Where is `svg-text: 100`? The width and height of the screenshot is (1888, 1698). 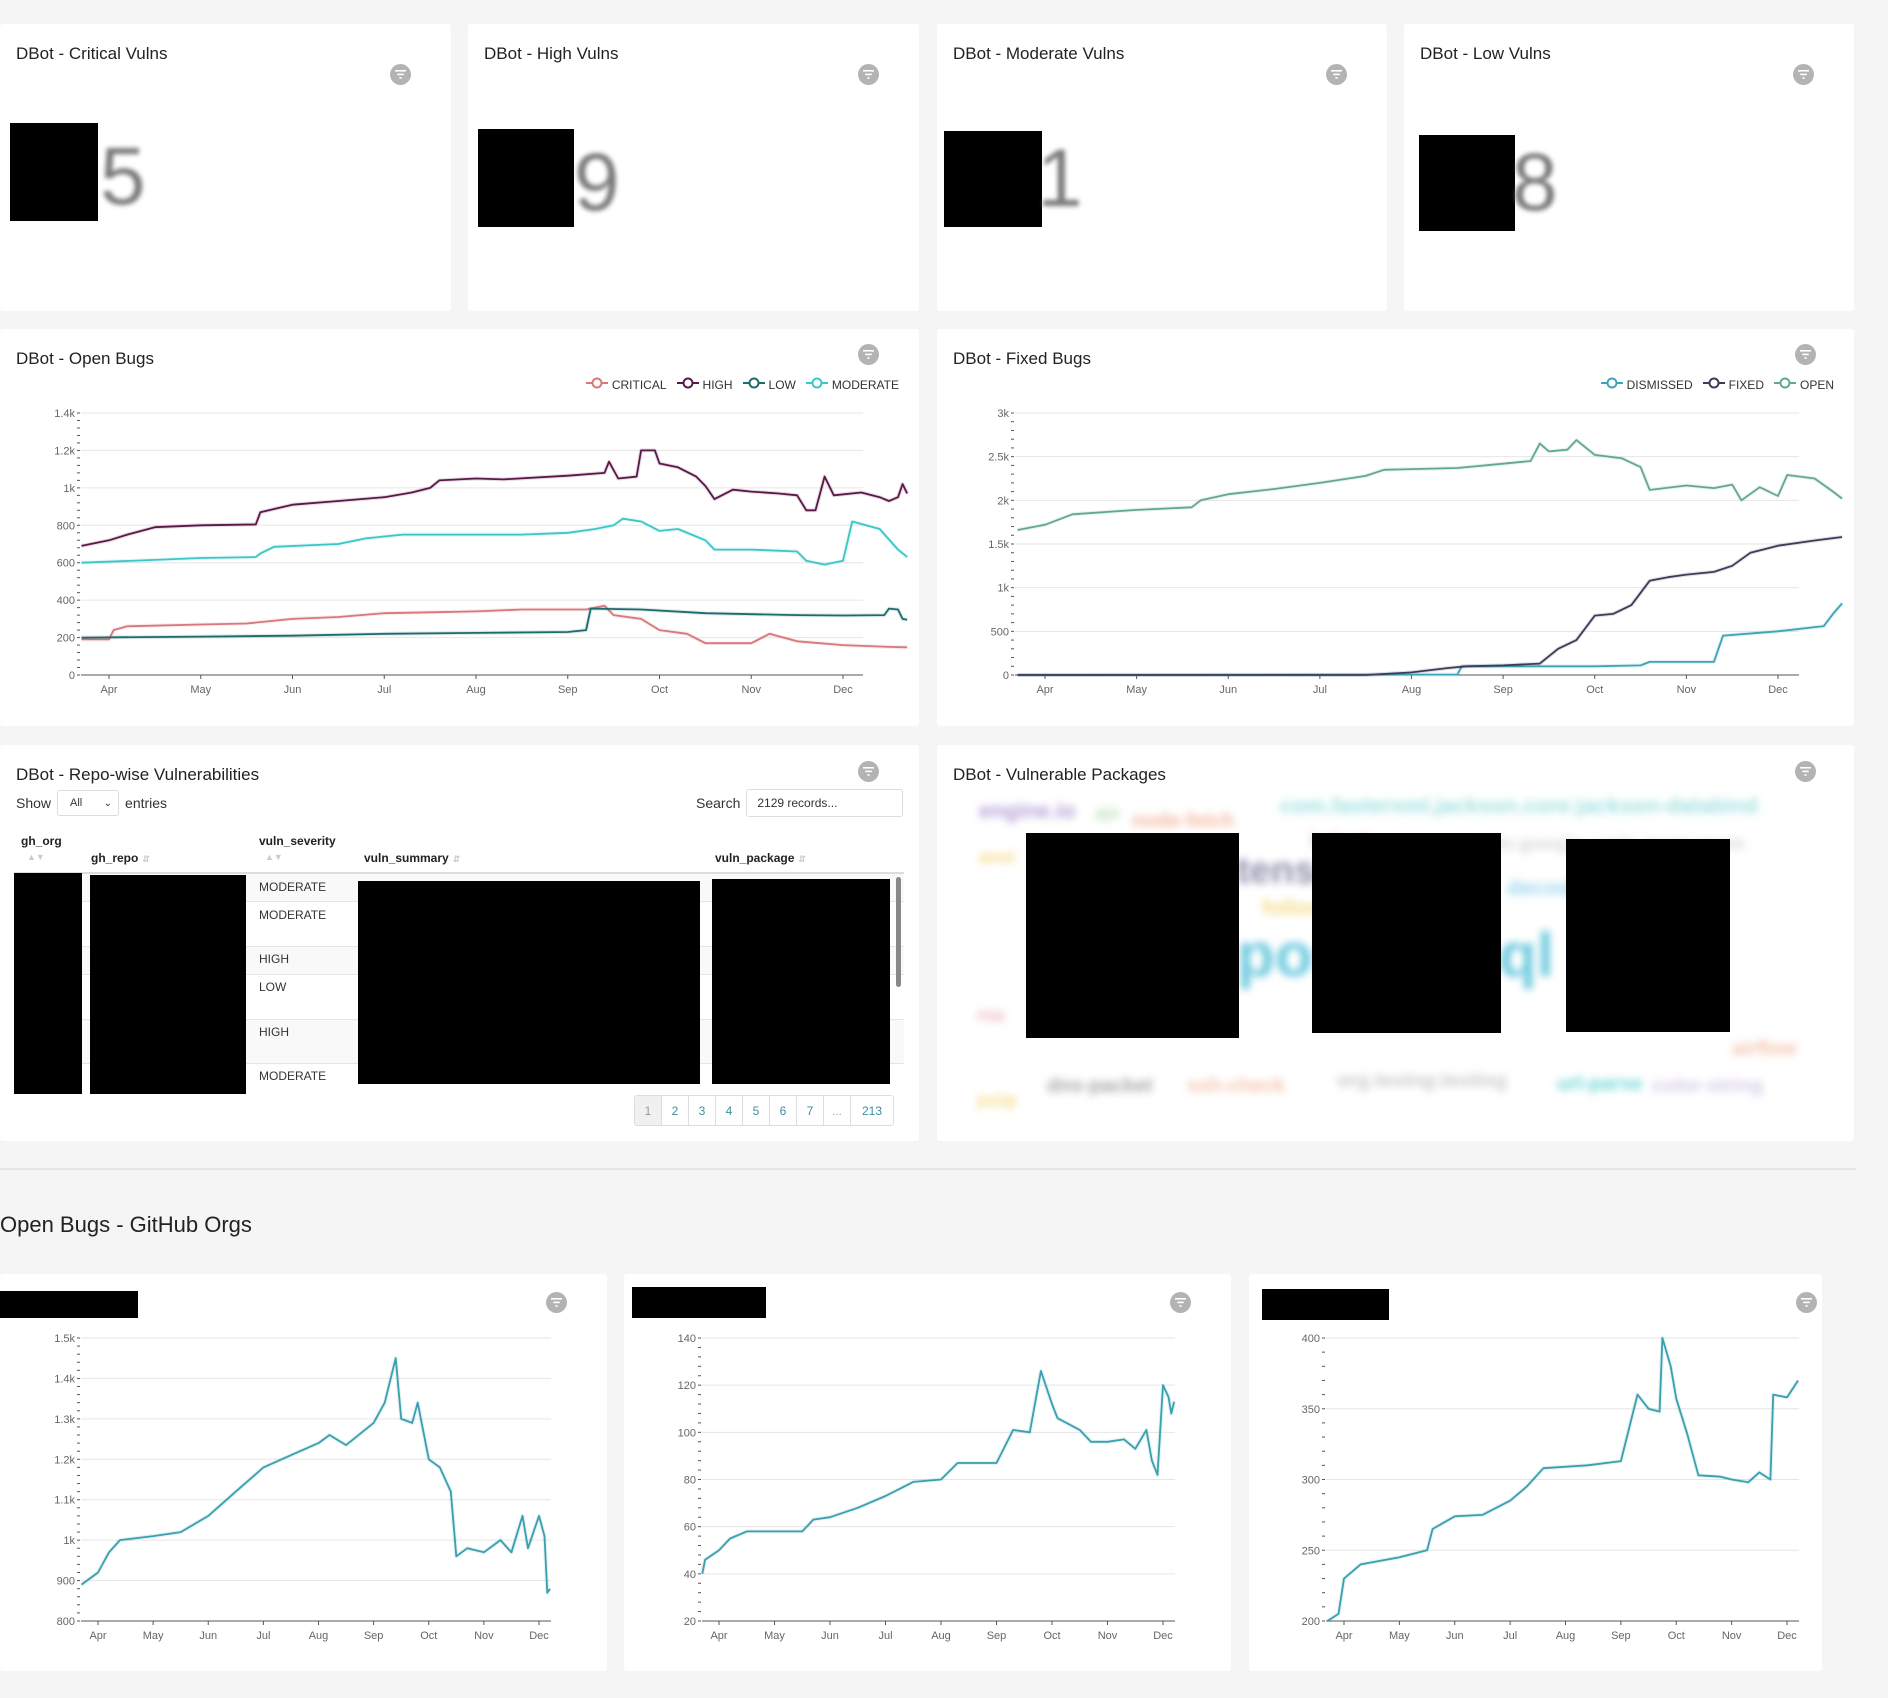 svg-text: 100 is located at coordinates (687, 1433).